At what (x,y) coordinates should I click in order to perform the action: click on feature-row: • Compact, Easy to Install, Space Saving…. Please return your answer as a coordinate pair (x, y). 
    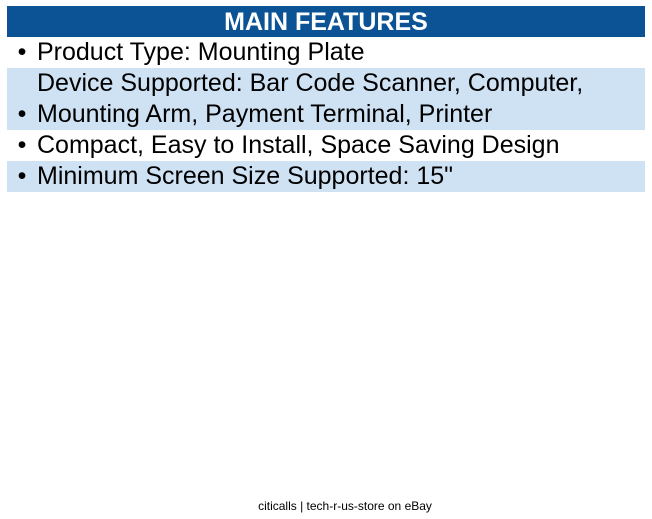
    Looking at the image, I should click on (326, 145).